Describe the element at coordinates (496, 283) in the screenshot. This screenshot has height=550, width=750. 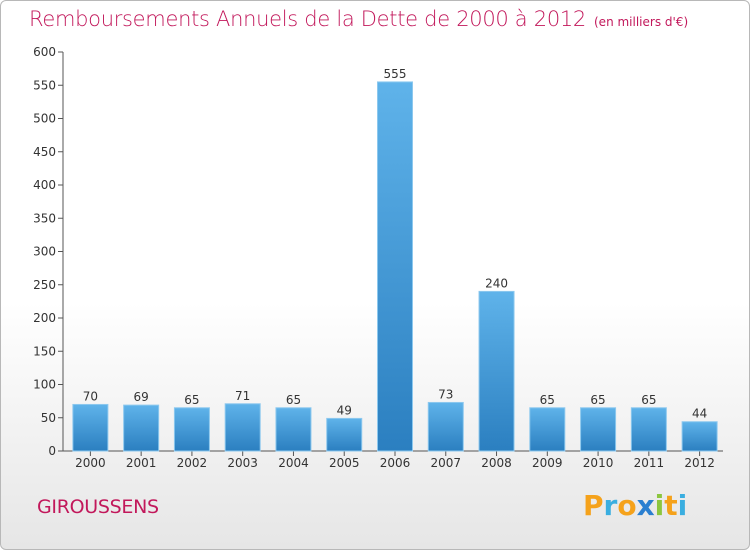
I see `data-label-2008: 240` at that location.